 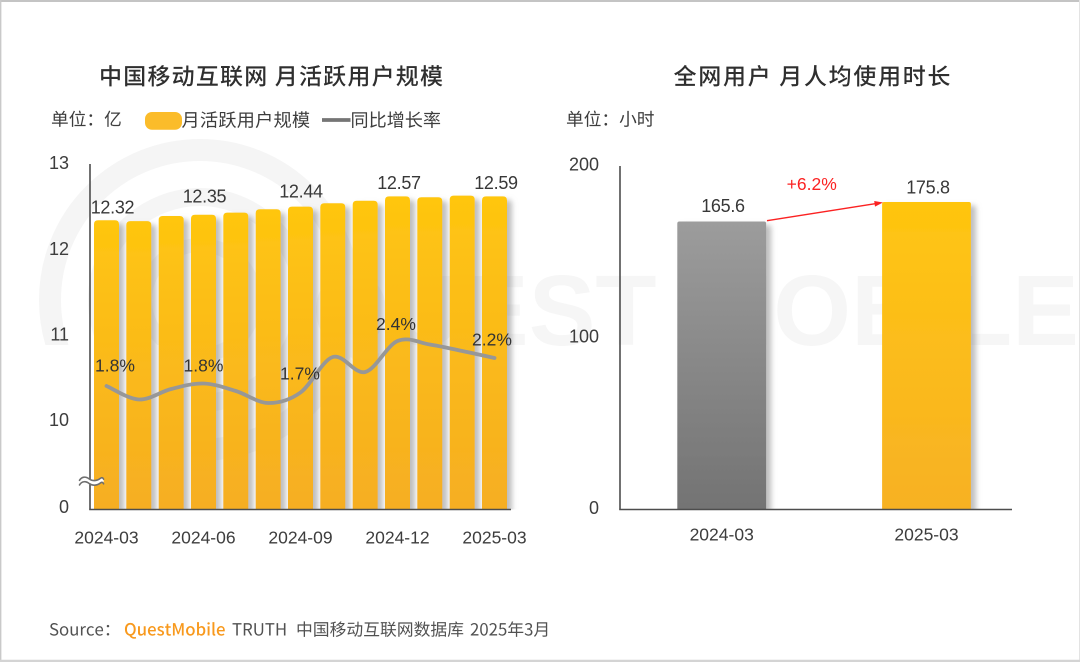 I want to click on svg-text: 2024-09, so click(x=300, y=538).